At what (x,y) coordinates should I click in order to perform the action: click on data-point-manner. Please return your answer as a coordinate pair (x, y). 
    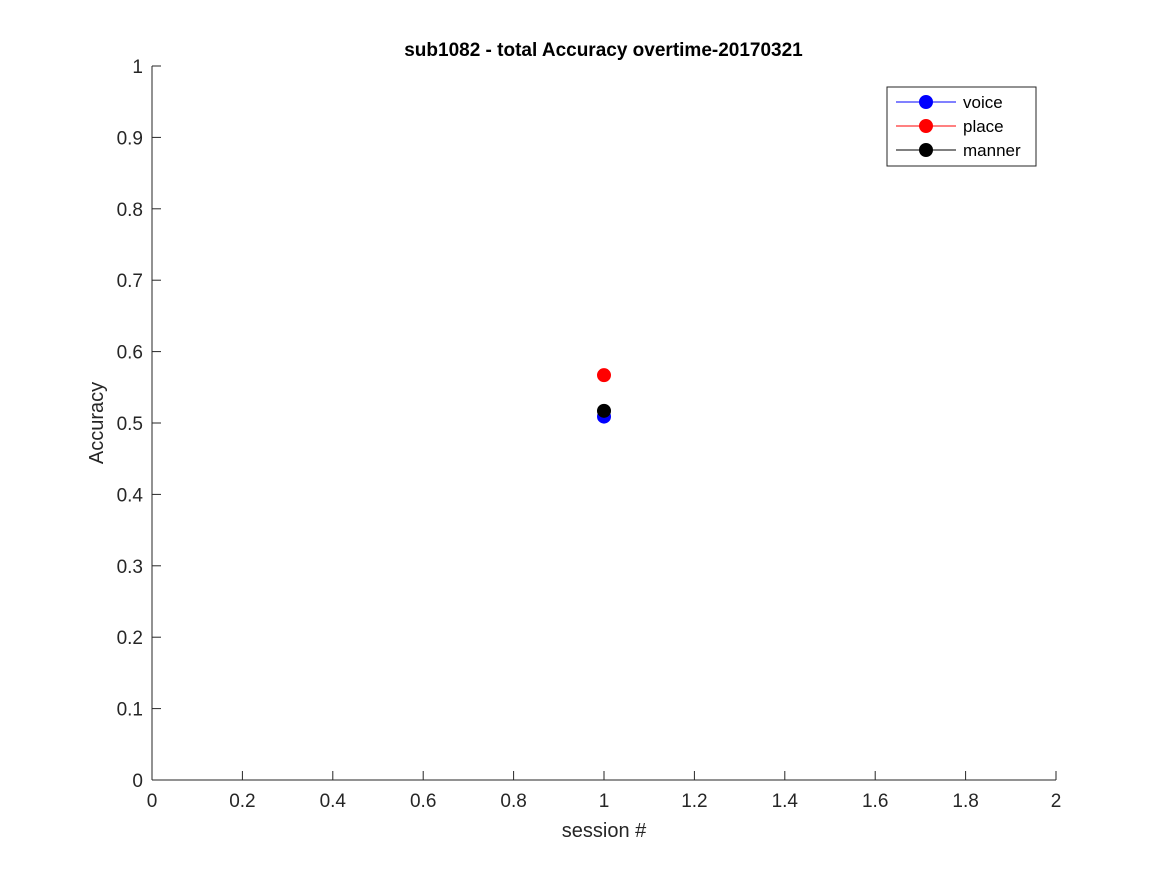
    Looking at the image, I should click on (604, 410).